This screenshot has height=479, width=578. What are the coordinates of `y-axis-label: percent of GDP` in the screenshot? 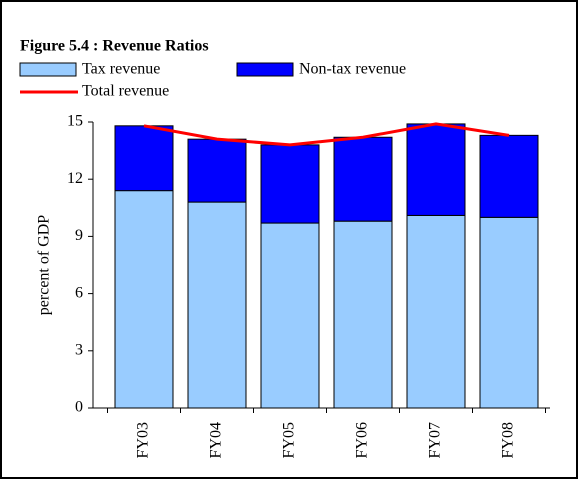 It's located at (44, 265).